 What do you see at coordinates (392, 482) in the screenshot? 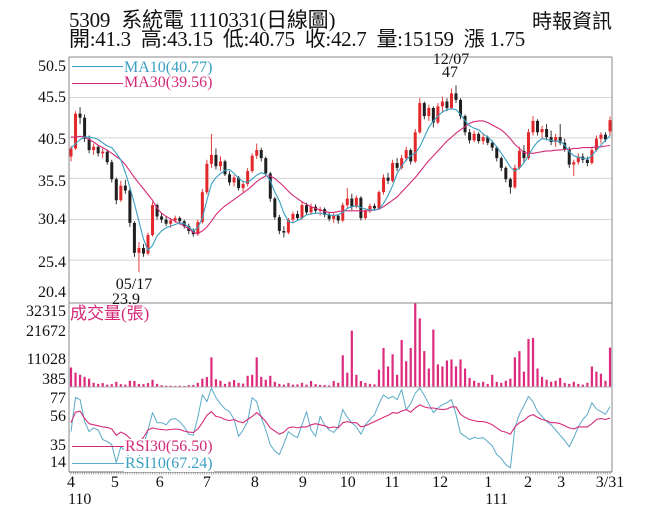
I see `x-tick-label: 11` at bounding box center [392, 482].